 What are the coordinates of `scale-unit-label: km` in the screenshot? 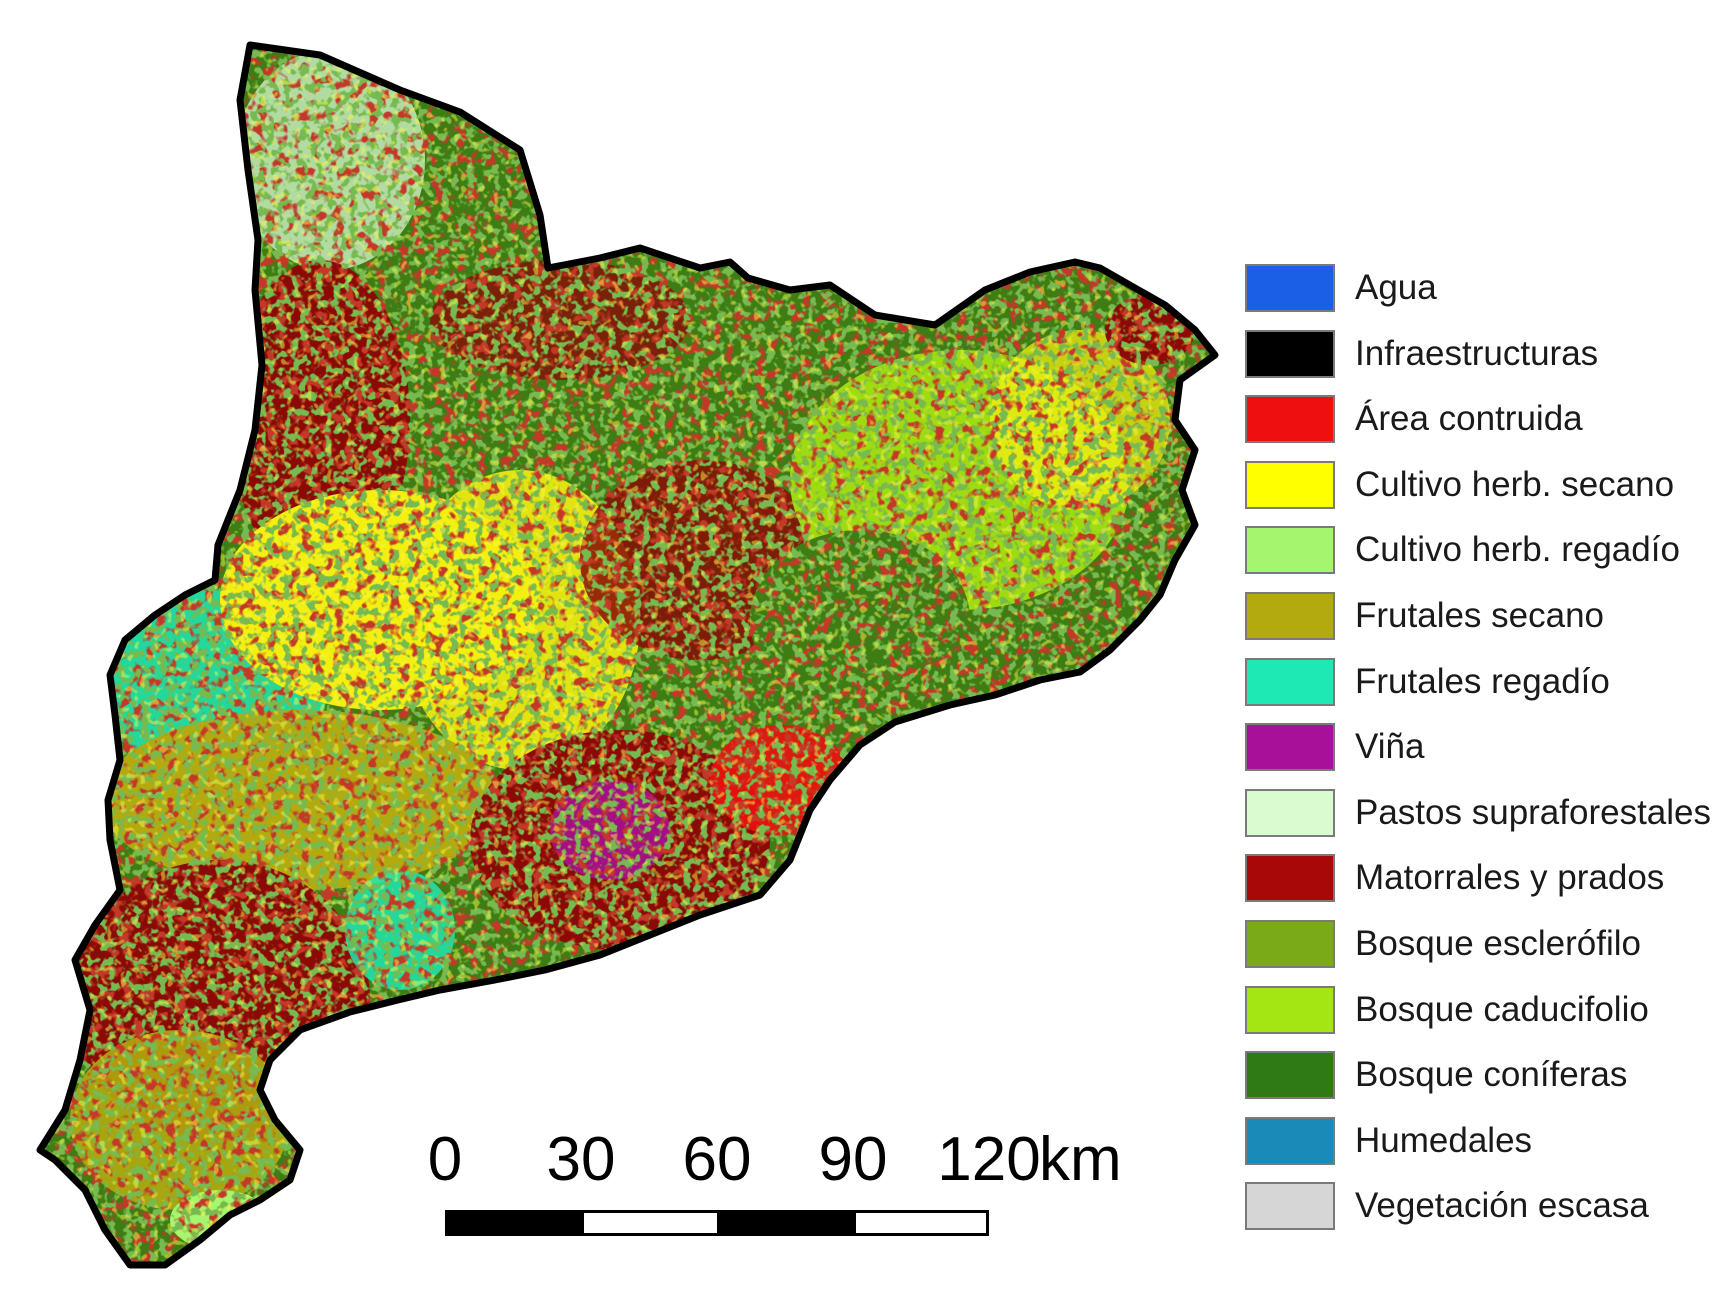 It's located at (1080, 1159).